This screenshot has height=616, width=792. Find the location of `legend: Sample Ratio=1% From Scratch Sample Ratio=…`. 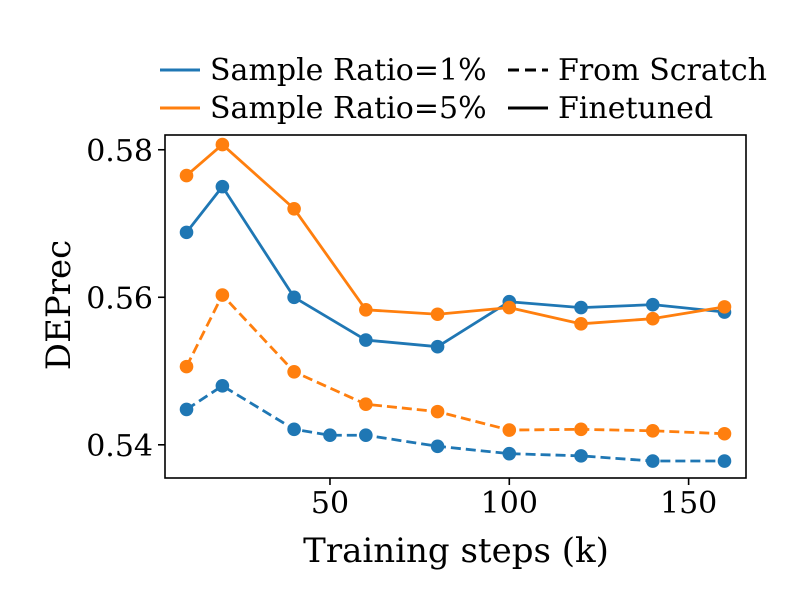

legend: Sample Ratio=1% From Scratch Sample Ratio=… is located at coordinates (463, 89).